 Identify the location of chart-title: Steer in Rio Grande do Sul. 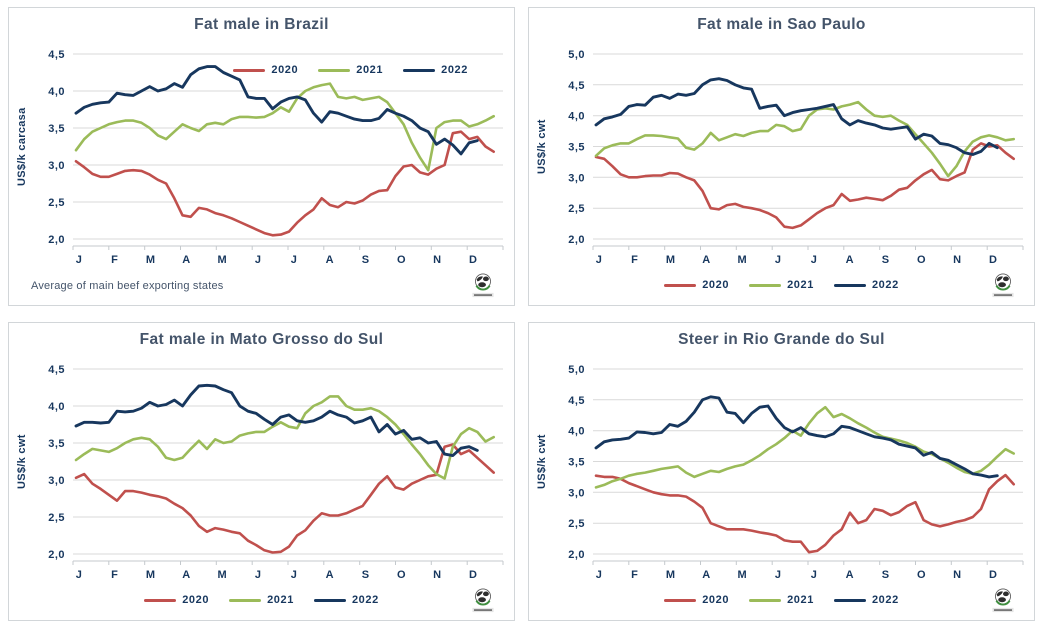
(781, 339).